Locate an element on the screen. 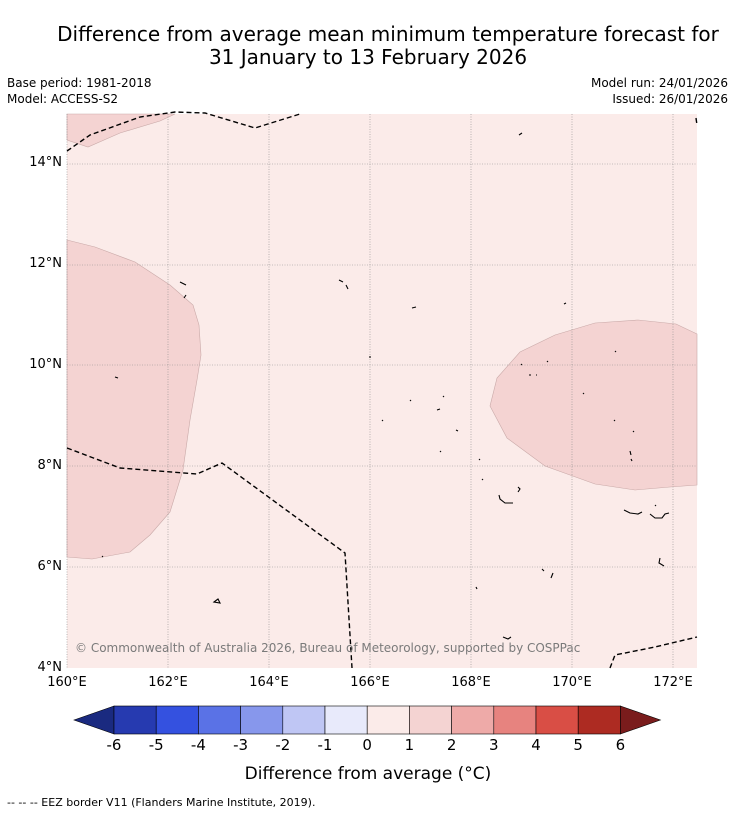 This screenshot has width=736, height=816. title-line-2: 31 January to 13 February 2026 is located at coordinates (368, 57).